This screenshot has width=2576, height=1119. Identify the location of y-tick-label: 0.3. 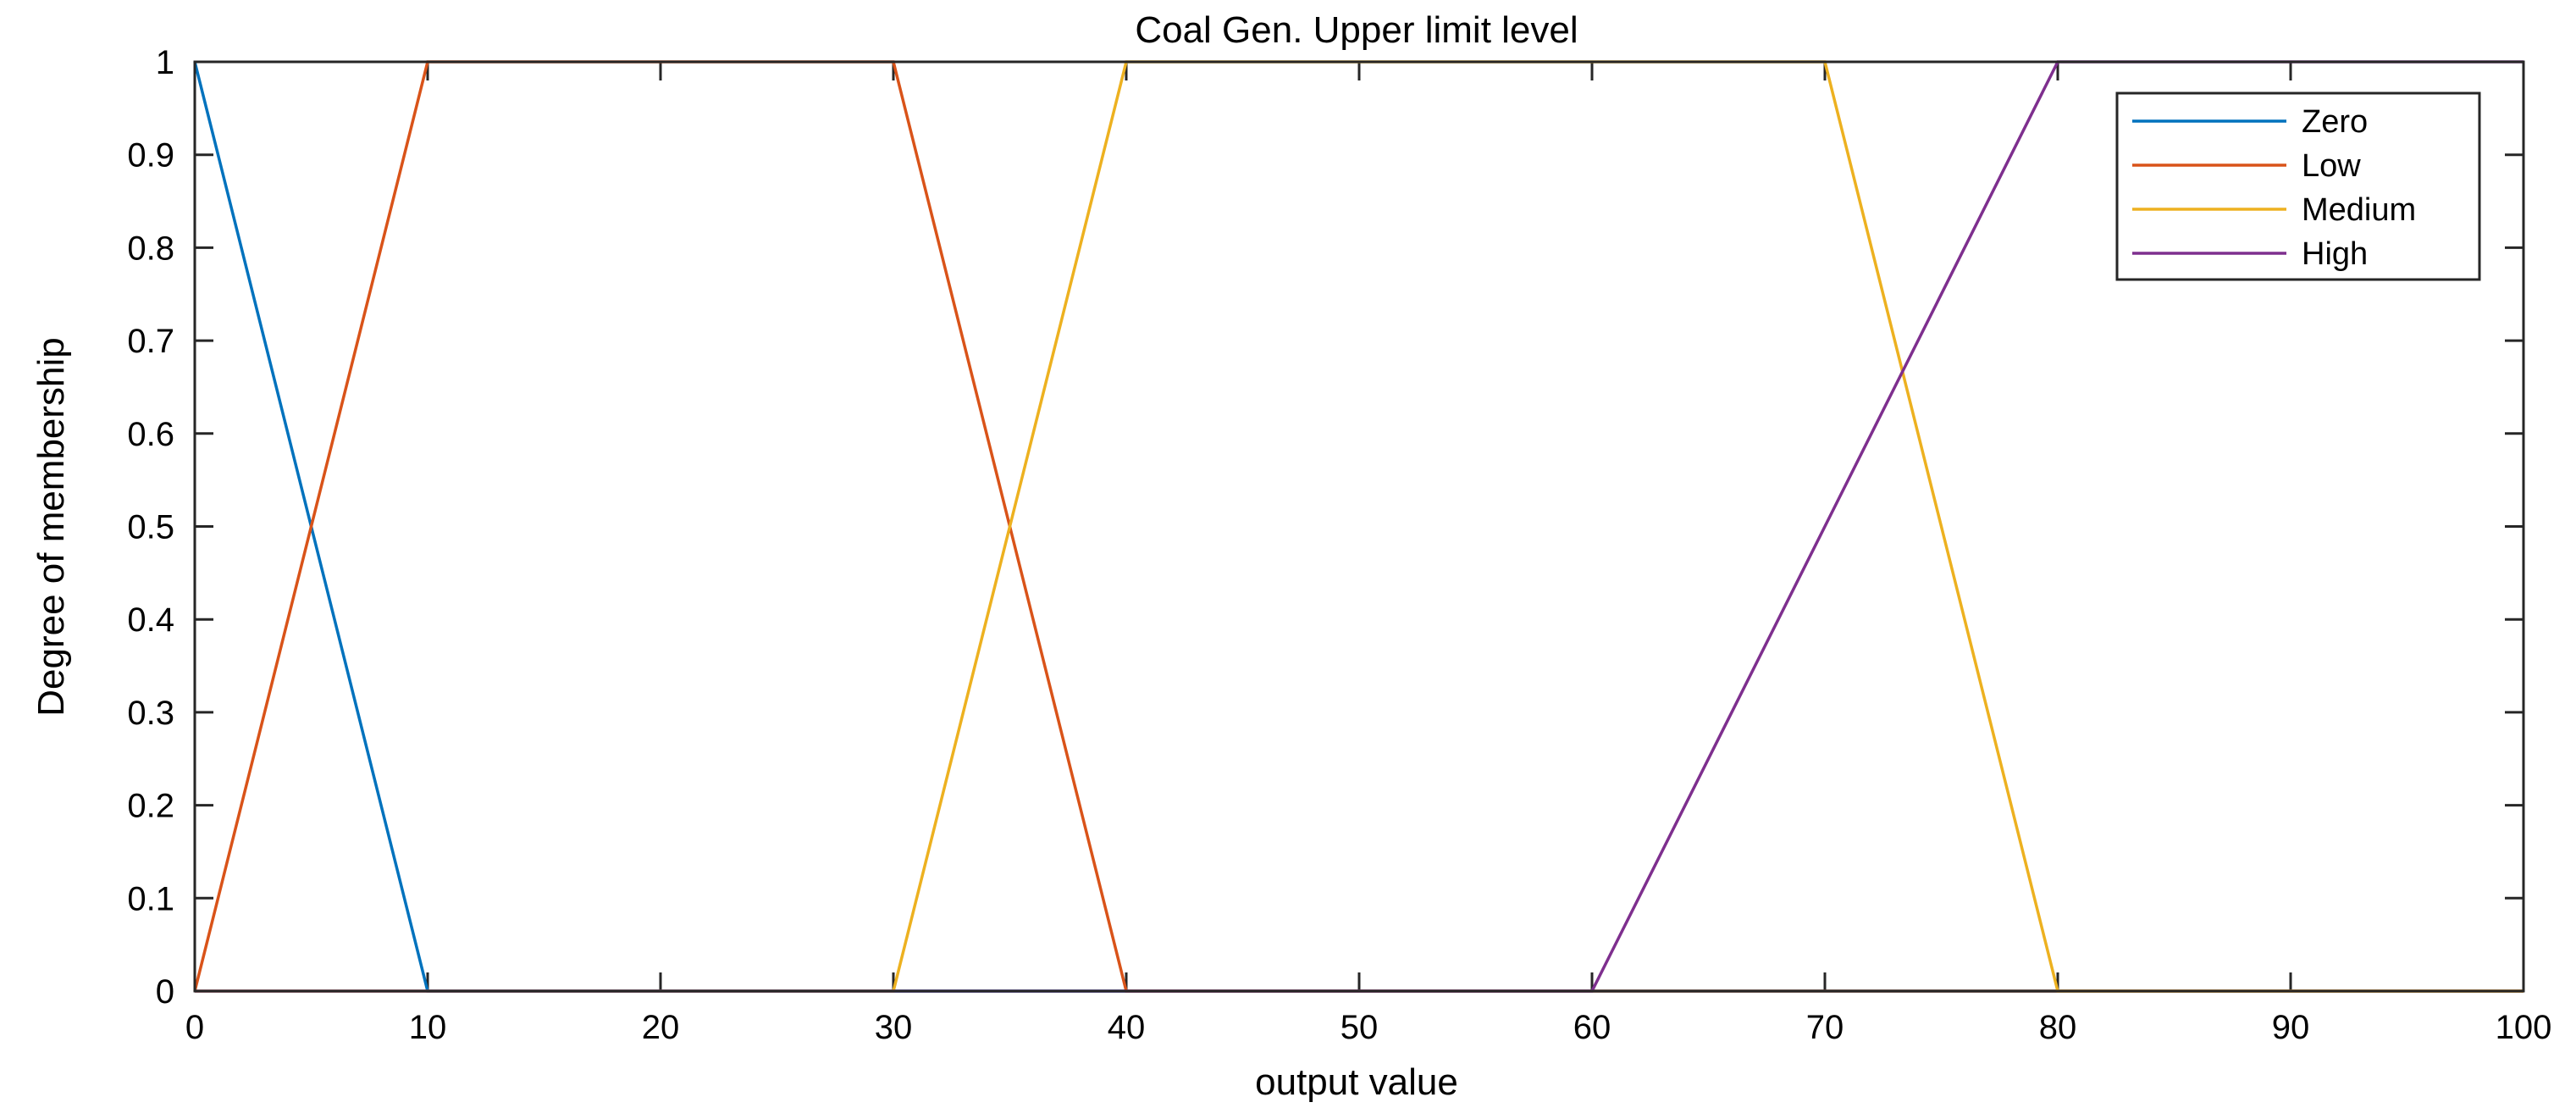
(150, 713).